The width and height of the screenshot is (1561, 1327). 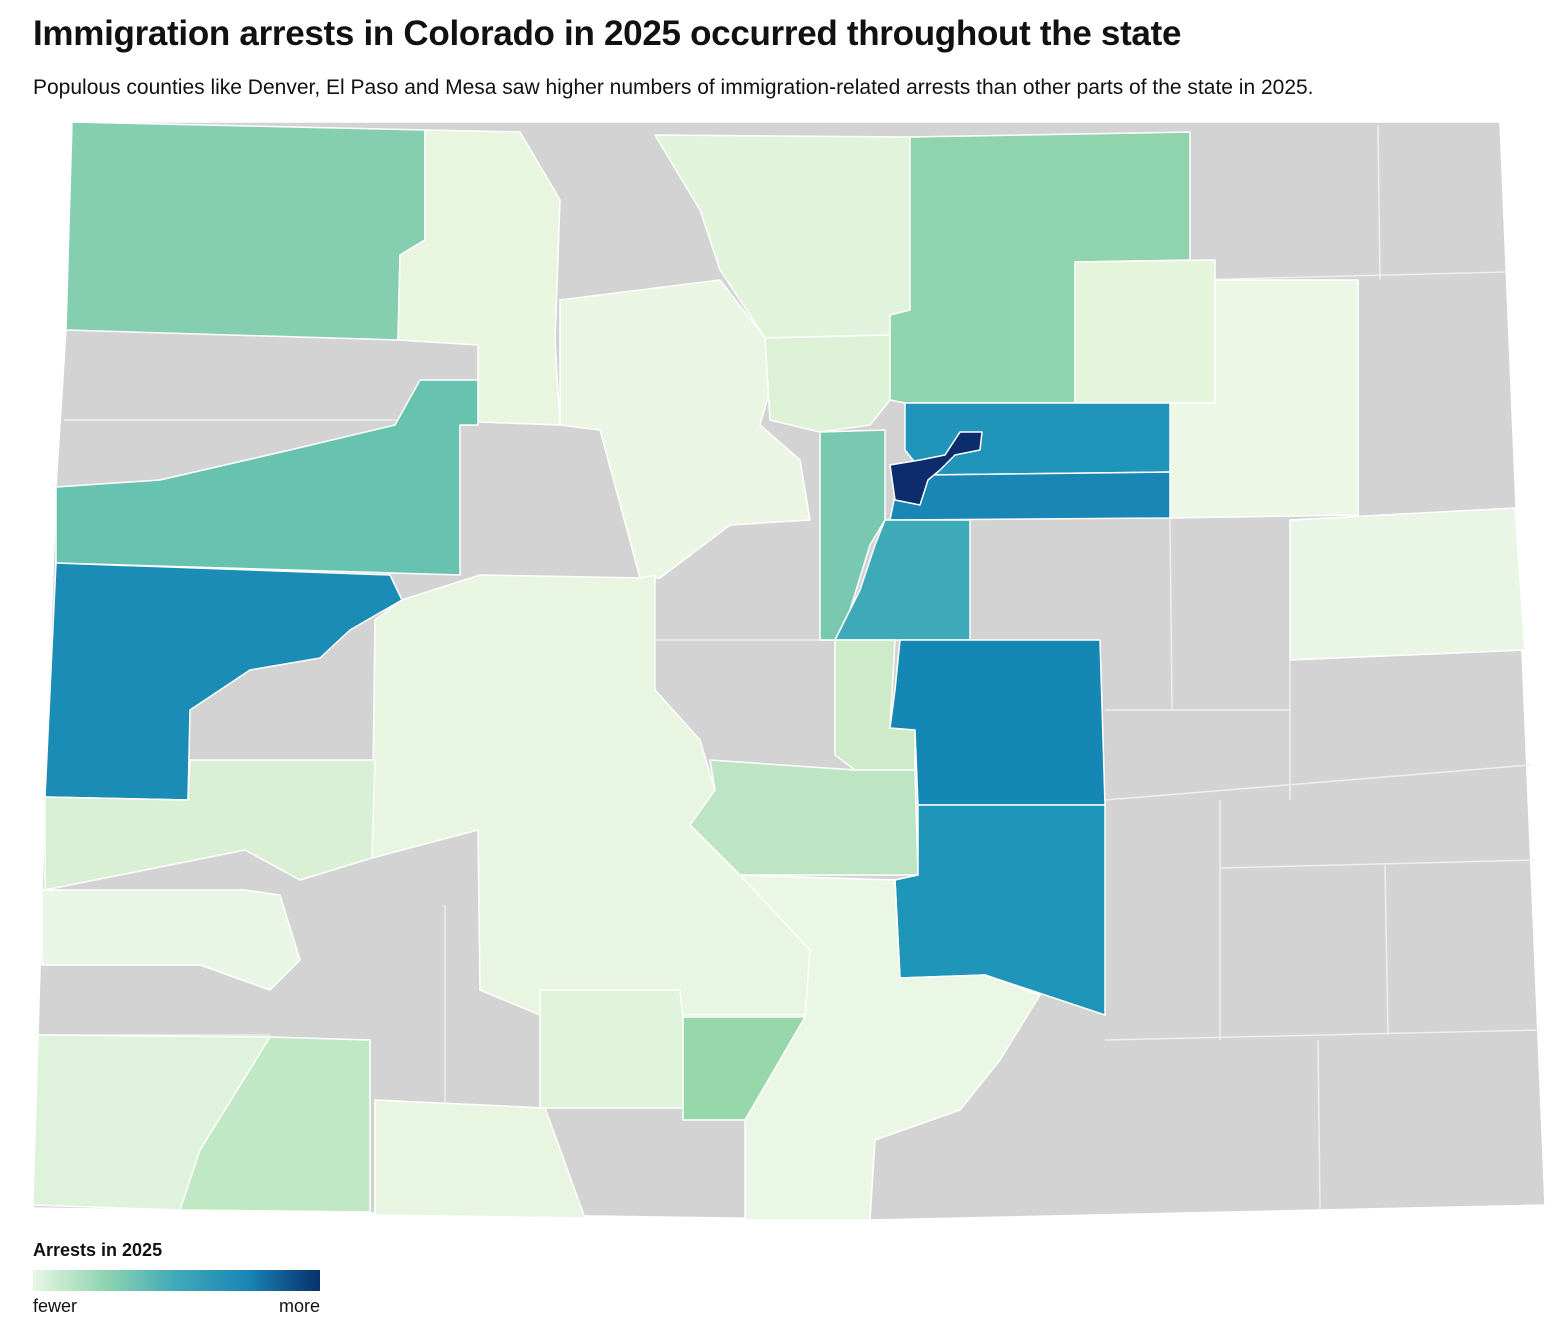 I want to click on legend-gradient, so click(x=176, y=1280).